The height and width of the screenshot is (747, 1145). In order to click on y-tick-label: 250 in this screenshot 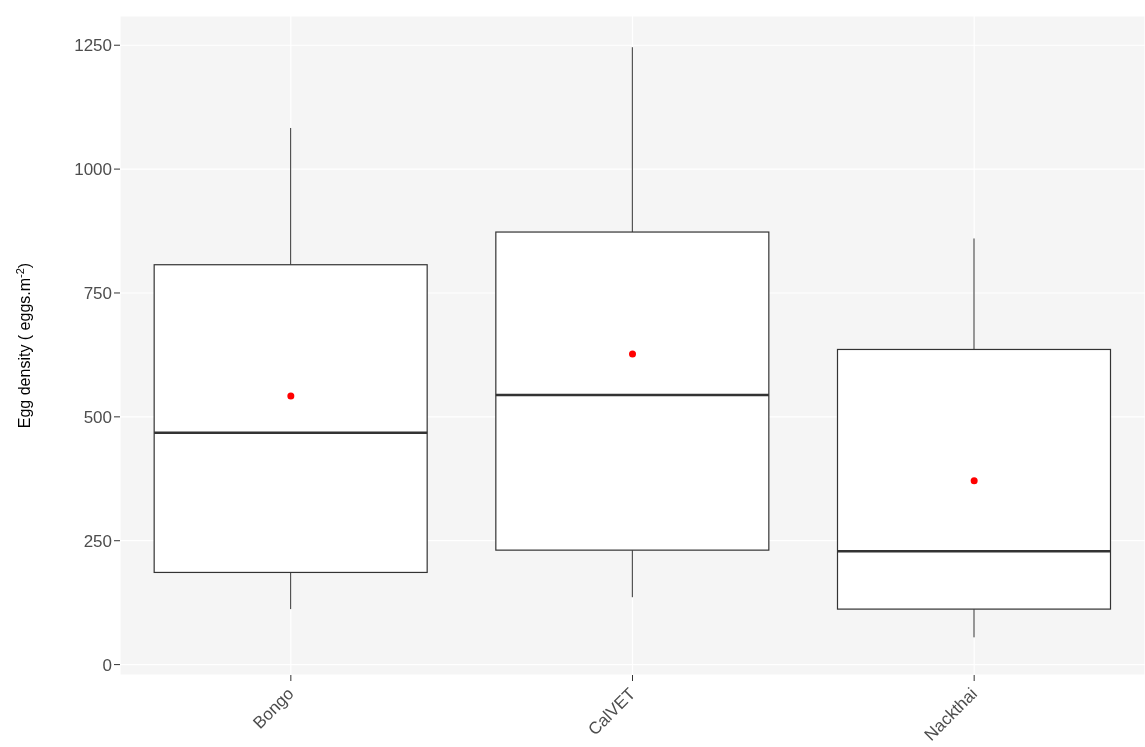, I will do `click(97, 541)`.